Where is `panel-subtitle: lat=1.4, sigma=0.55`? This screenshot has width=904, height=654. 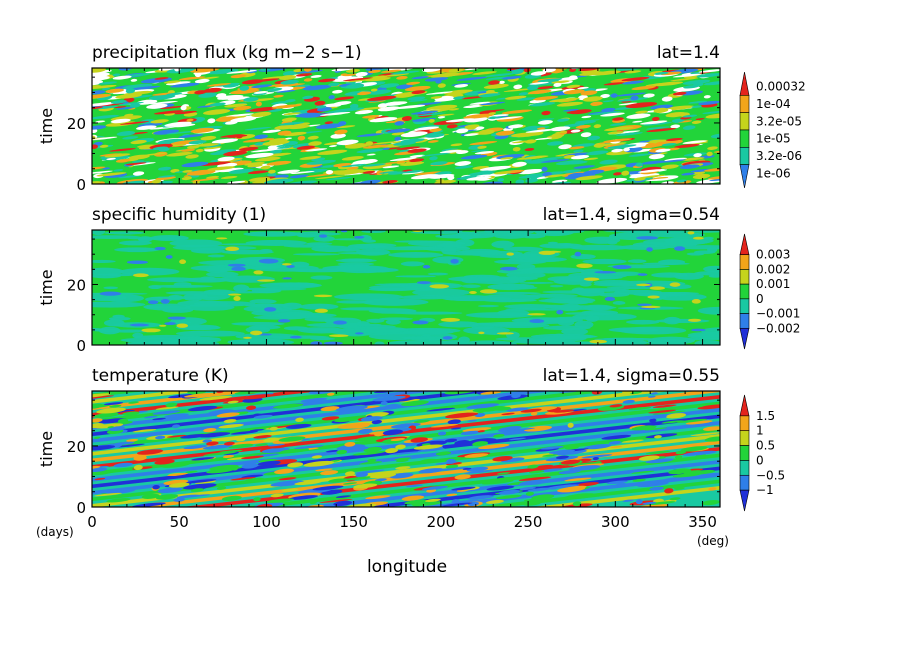 panel-subtitle: lat=1.4, sigma=0.55 is located at coordinates (631, 376).